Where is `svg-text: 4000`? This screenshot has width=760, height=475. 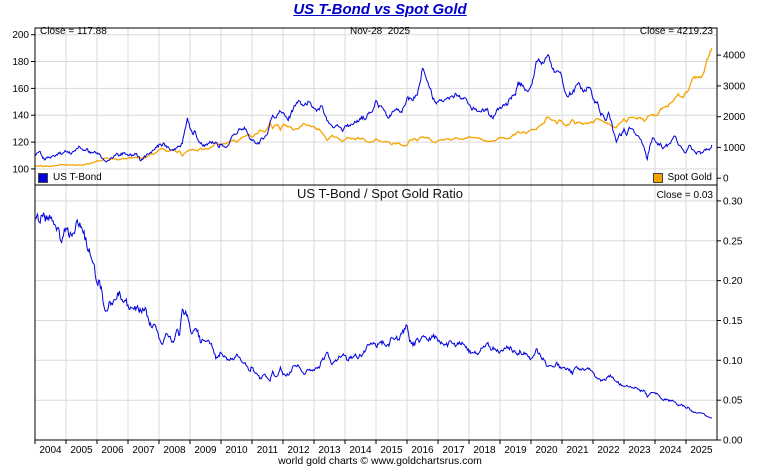
svg-text: 4000 is located at coordinates (734, 56).